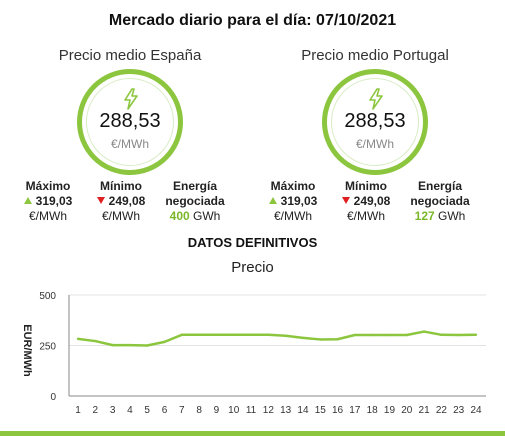 This screenshot has width=505, height=436. I want to click on x-tick-label: 2, so click(96, 410).